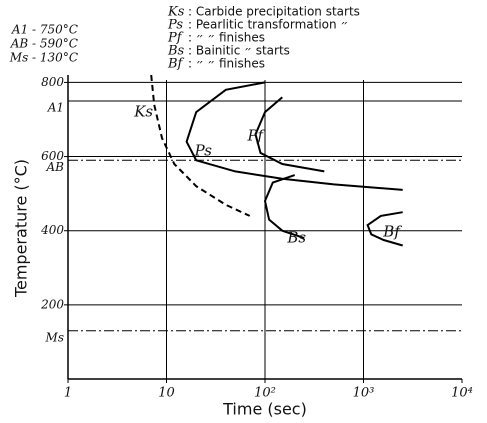 Image resolution: width=487 pixels, height=423 pixels. Describe the element at coordinates (52, 156) in the screenshot. I see `y-tick-label: 600` at that location.